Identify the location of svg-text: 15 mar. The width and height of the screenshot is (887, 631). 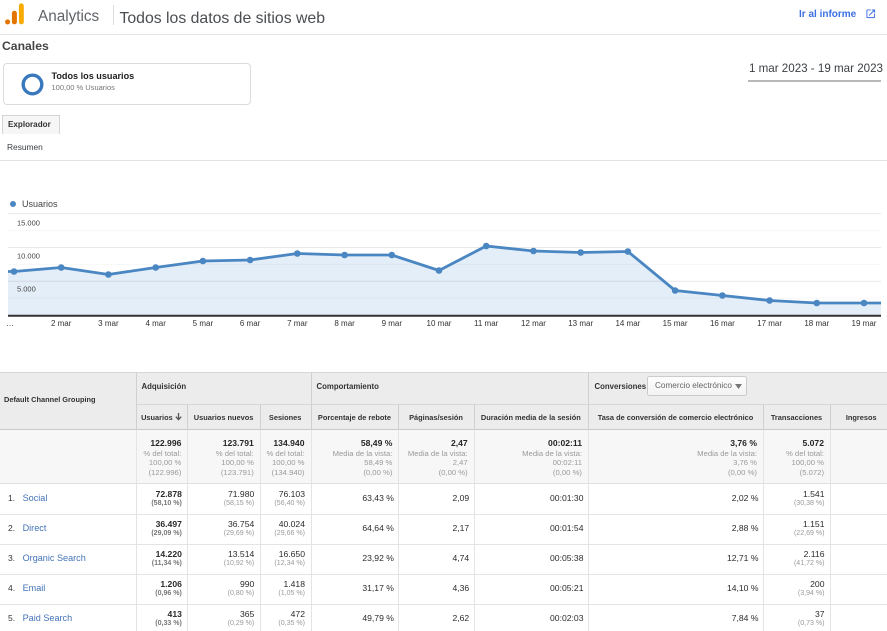
(675, 323).